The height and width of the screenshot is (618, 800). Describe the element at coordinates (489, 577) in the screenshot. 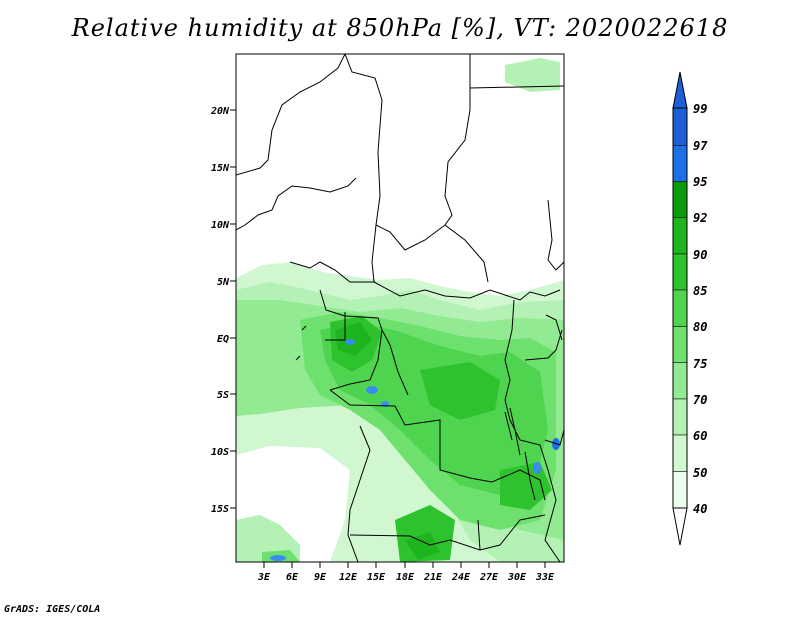

I see `lon-label: 27E` at that location.